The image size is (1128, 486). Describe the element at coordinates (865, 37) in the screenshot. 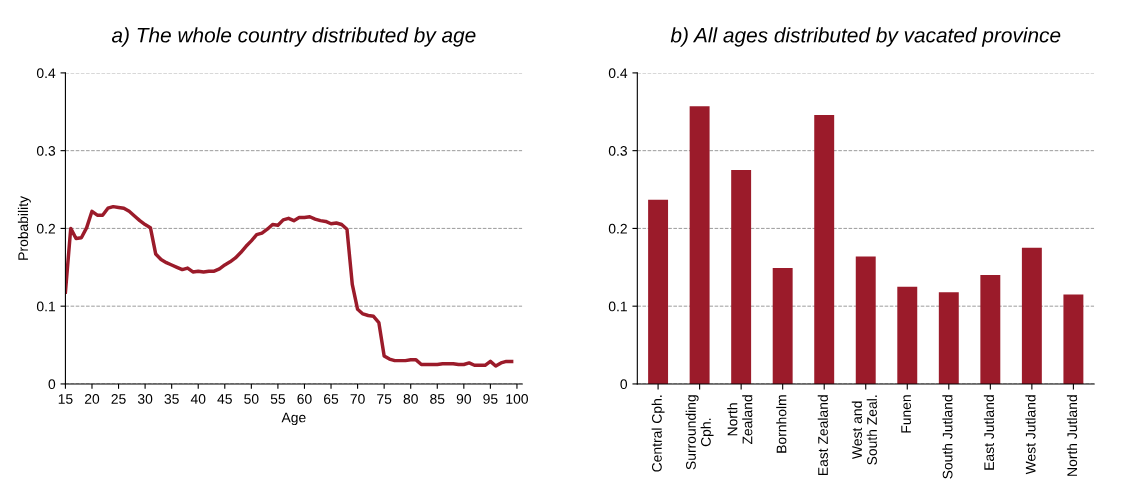

I see `chart-title: b) All ages distributed by vacated province` at that location.